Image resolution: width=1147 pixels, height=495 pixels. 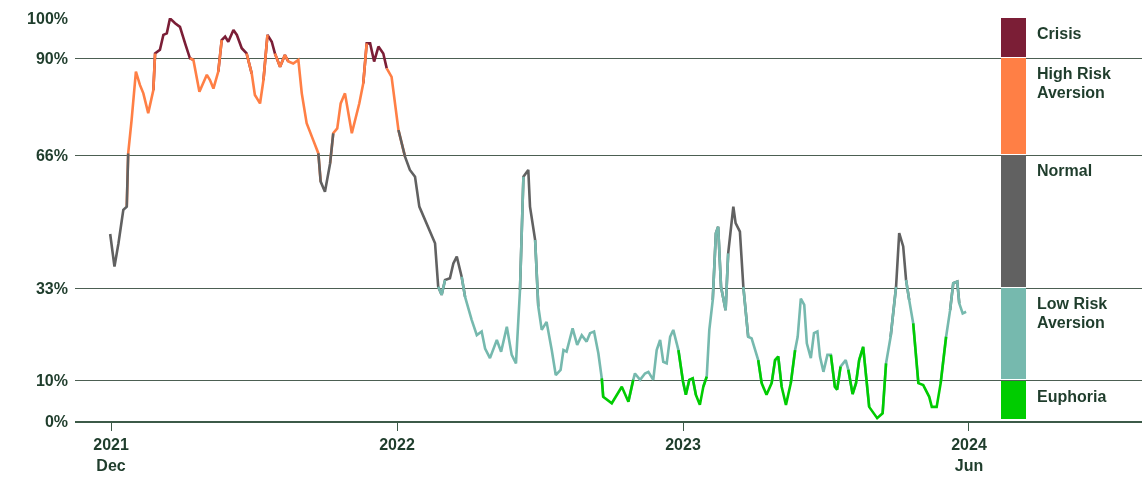 I want to click on x-tick-label: 2023, so click(x=683, y=444).